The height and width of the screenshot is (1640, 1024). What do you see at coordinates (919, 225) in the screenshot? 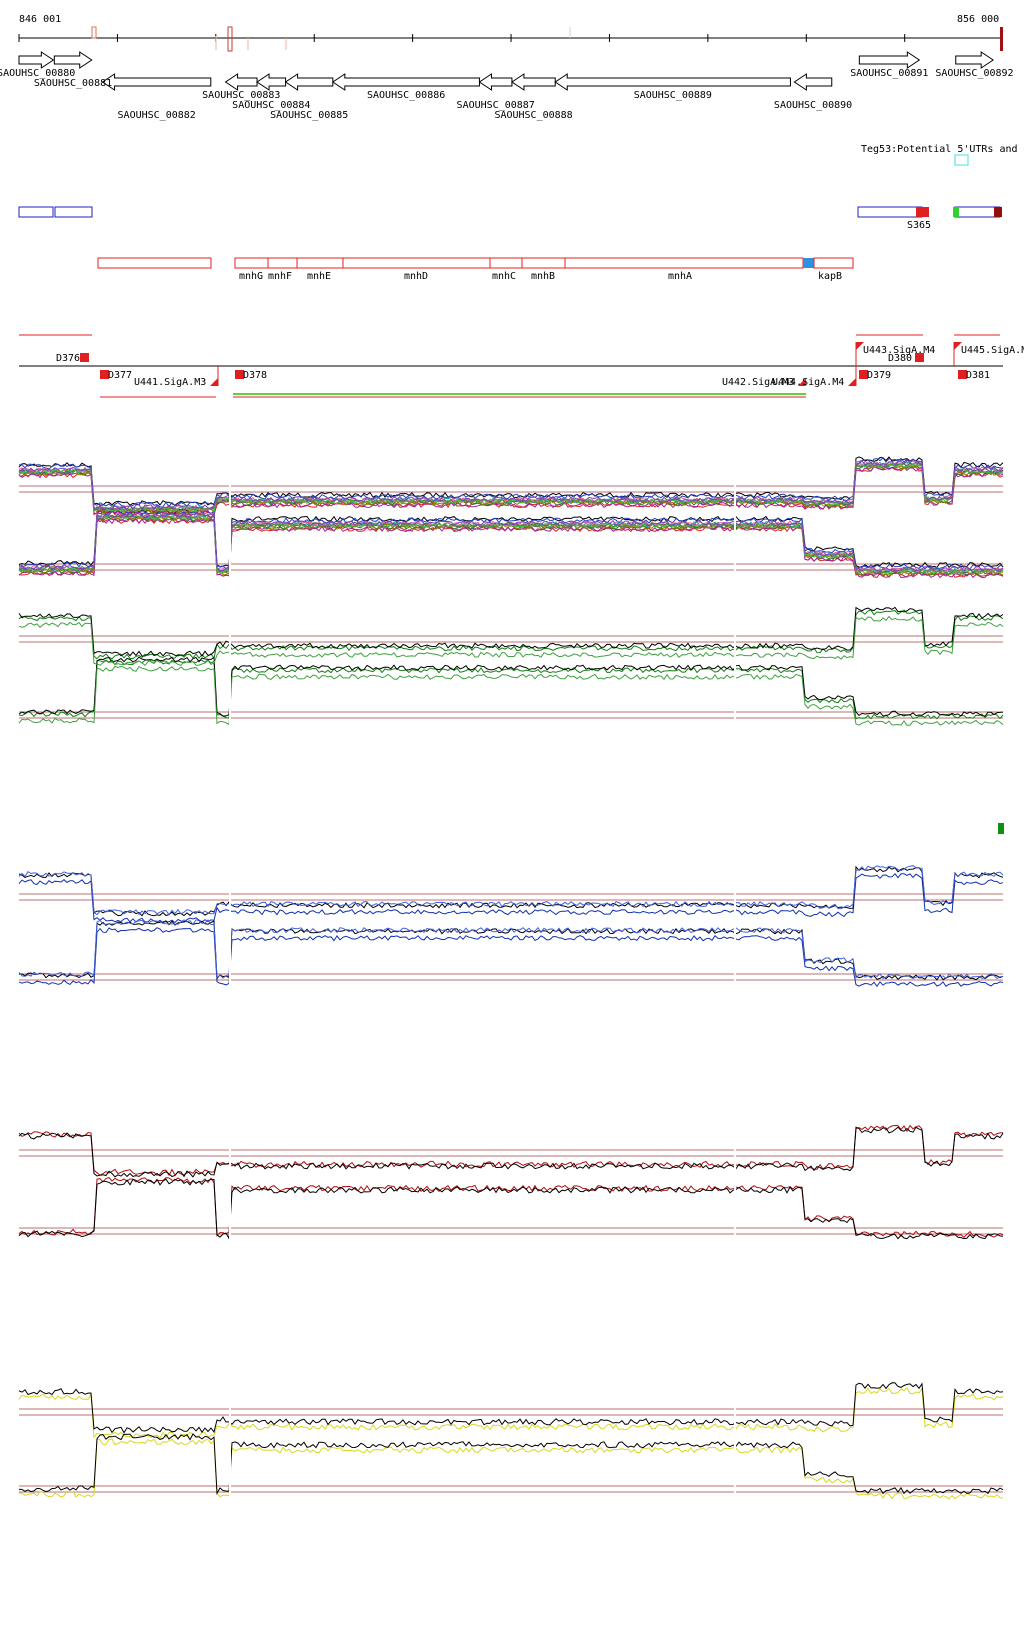
I see `feature-label-s365: S365` at bounding box center [919, 225].